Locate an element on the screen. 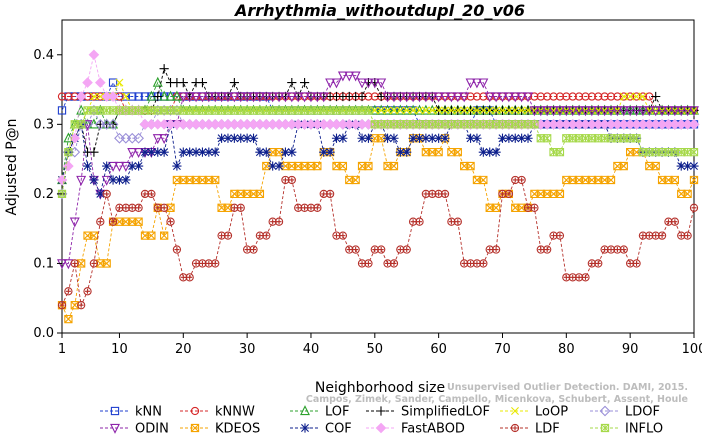 Image resolution: width=702 pixels, height=434 pixels. x-tick-label: 1 is located at coordinates (62, 349).